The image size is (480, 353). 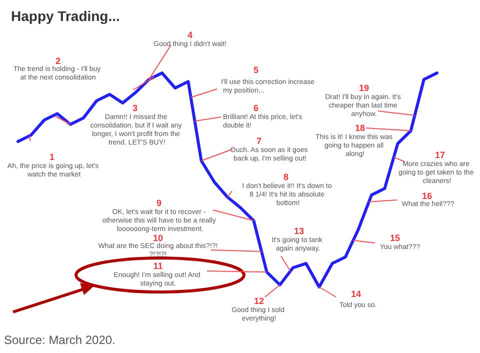 I want to click on text: 4, so click(x=190, y=35).